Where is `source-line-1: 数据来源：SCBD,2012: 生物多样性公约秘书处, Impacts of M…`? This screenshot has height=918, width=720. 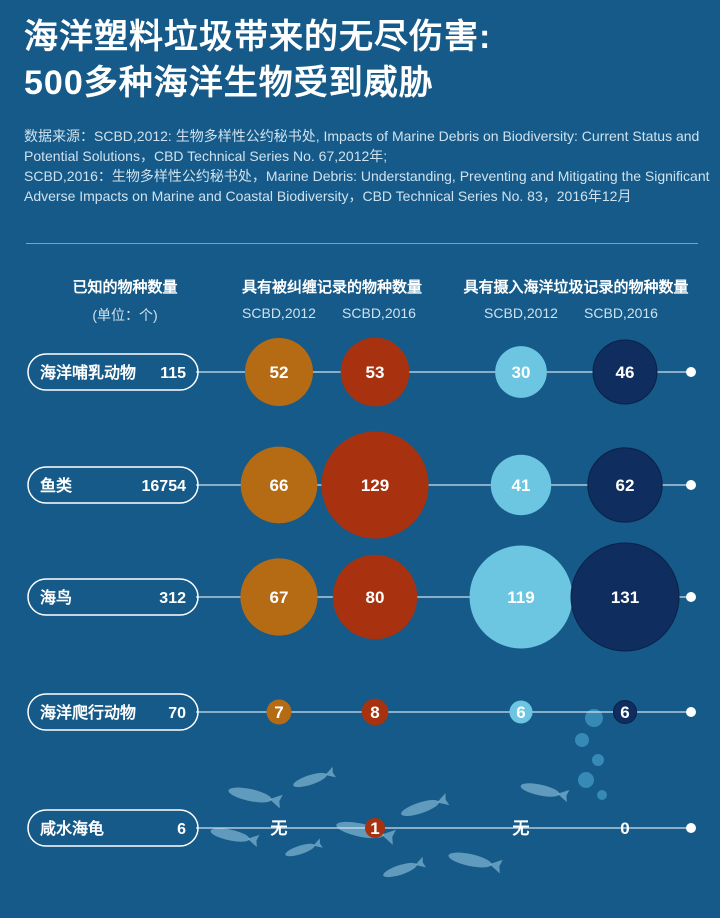
source-line-1: 数据来源：SCBD,2012: 生物多样性公约秘书处, Impacts of M… is located at coordinates (362, 146).